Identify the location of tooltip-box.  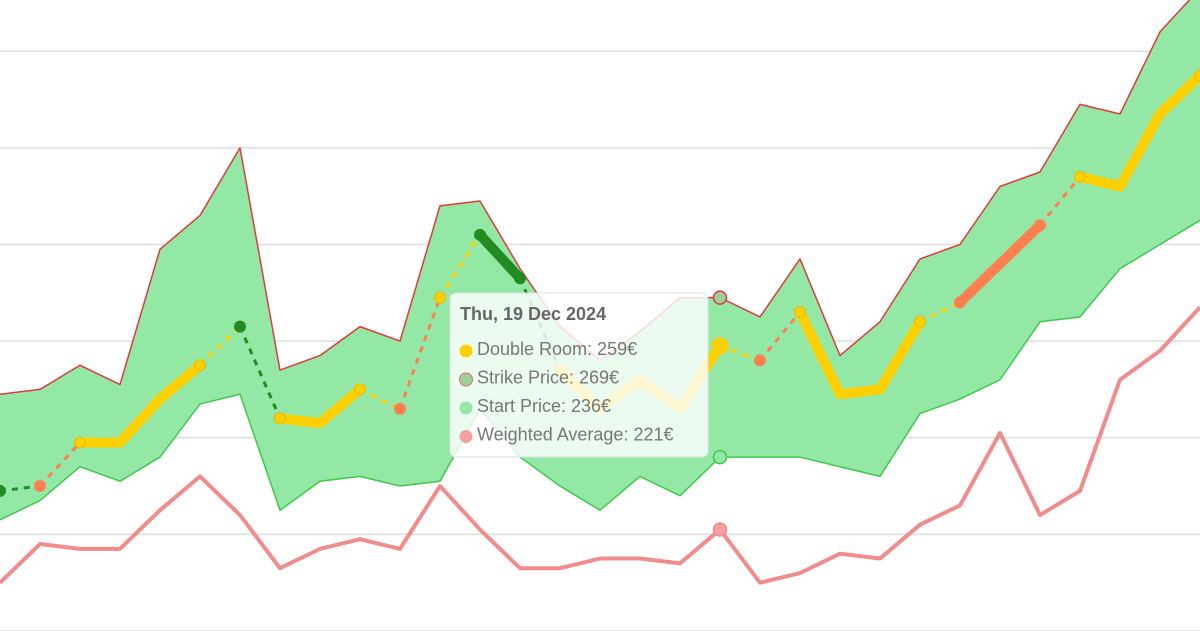
(579, 375).